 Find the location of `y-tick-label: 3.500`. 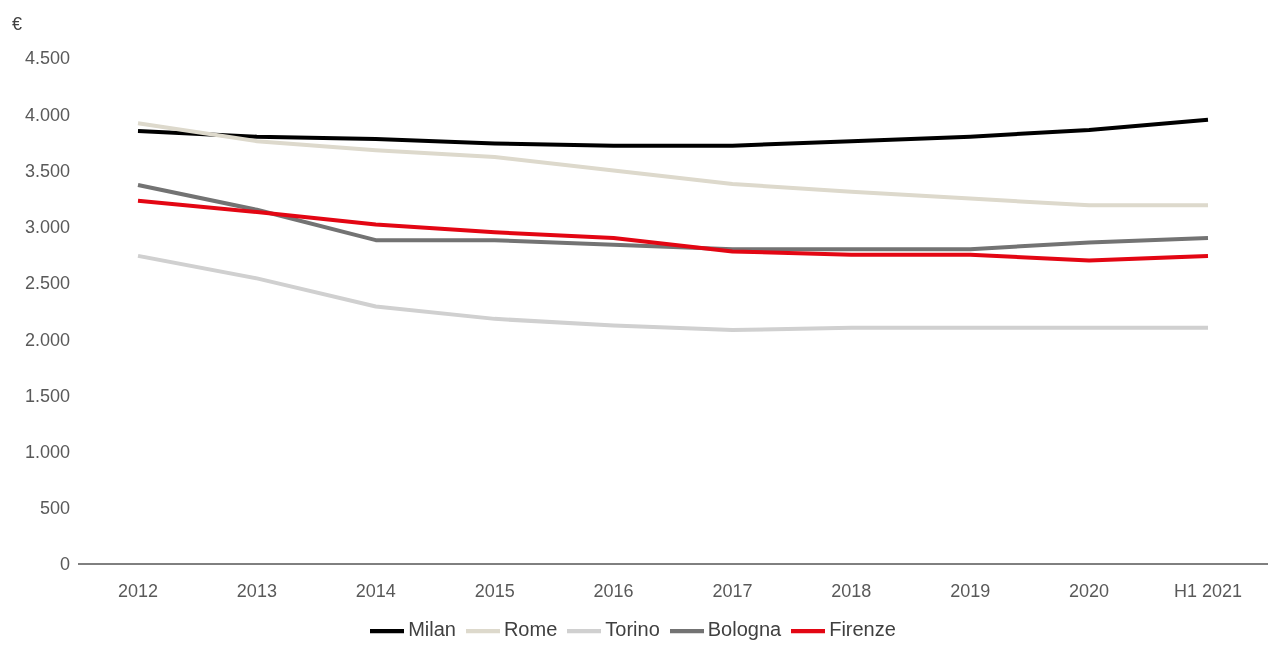

y-tick-label: 3.500 is located at coordinates (47, 170).